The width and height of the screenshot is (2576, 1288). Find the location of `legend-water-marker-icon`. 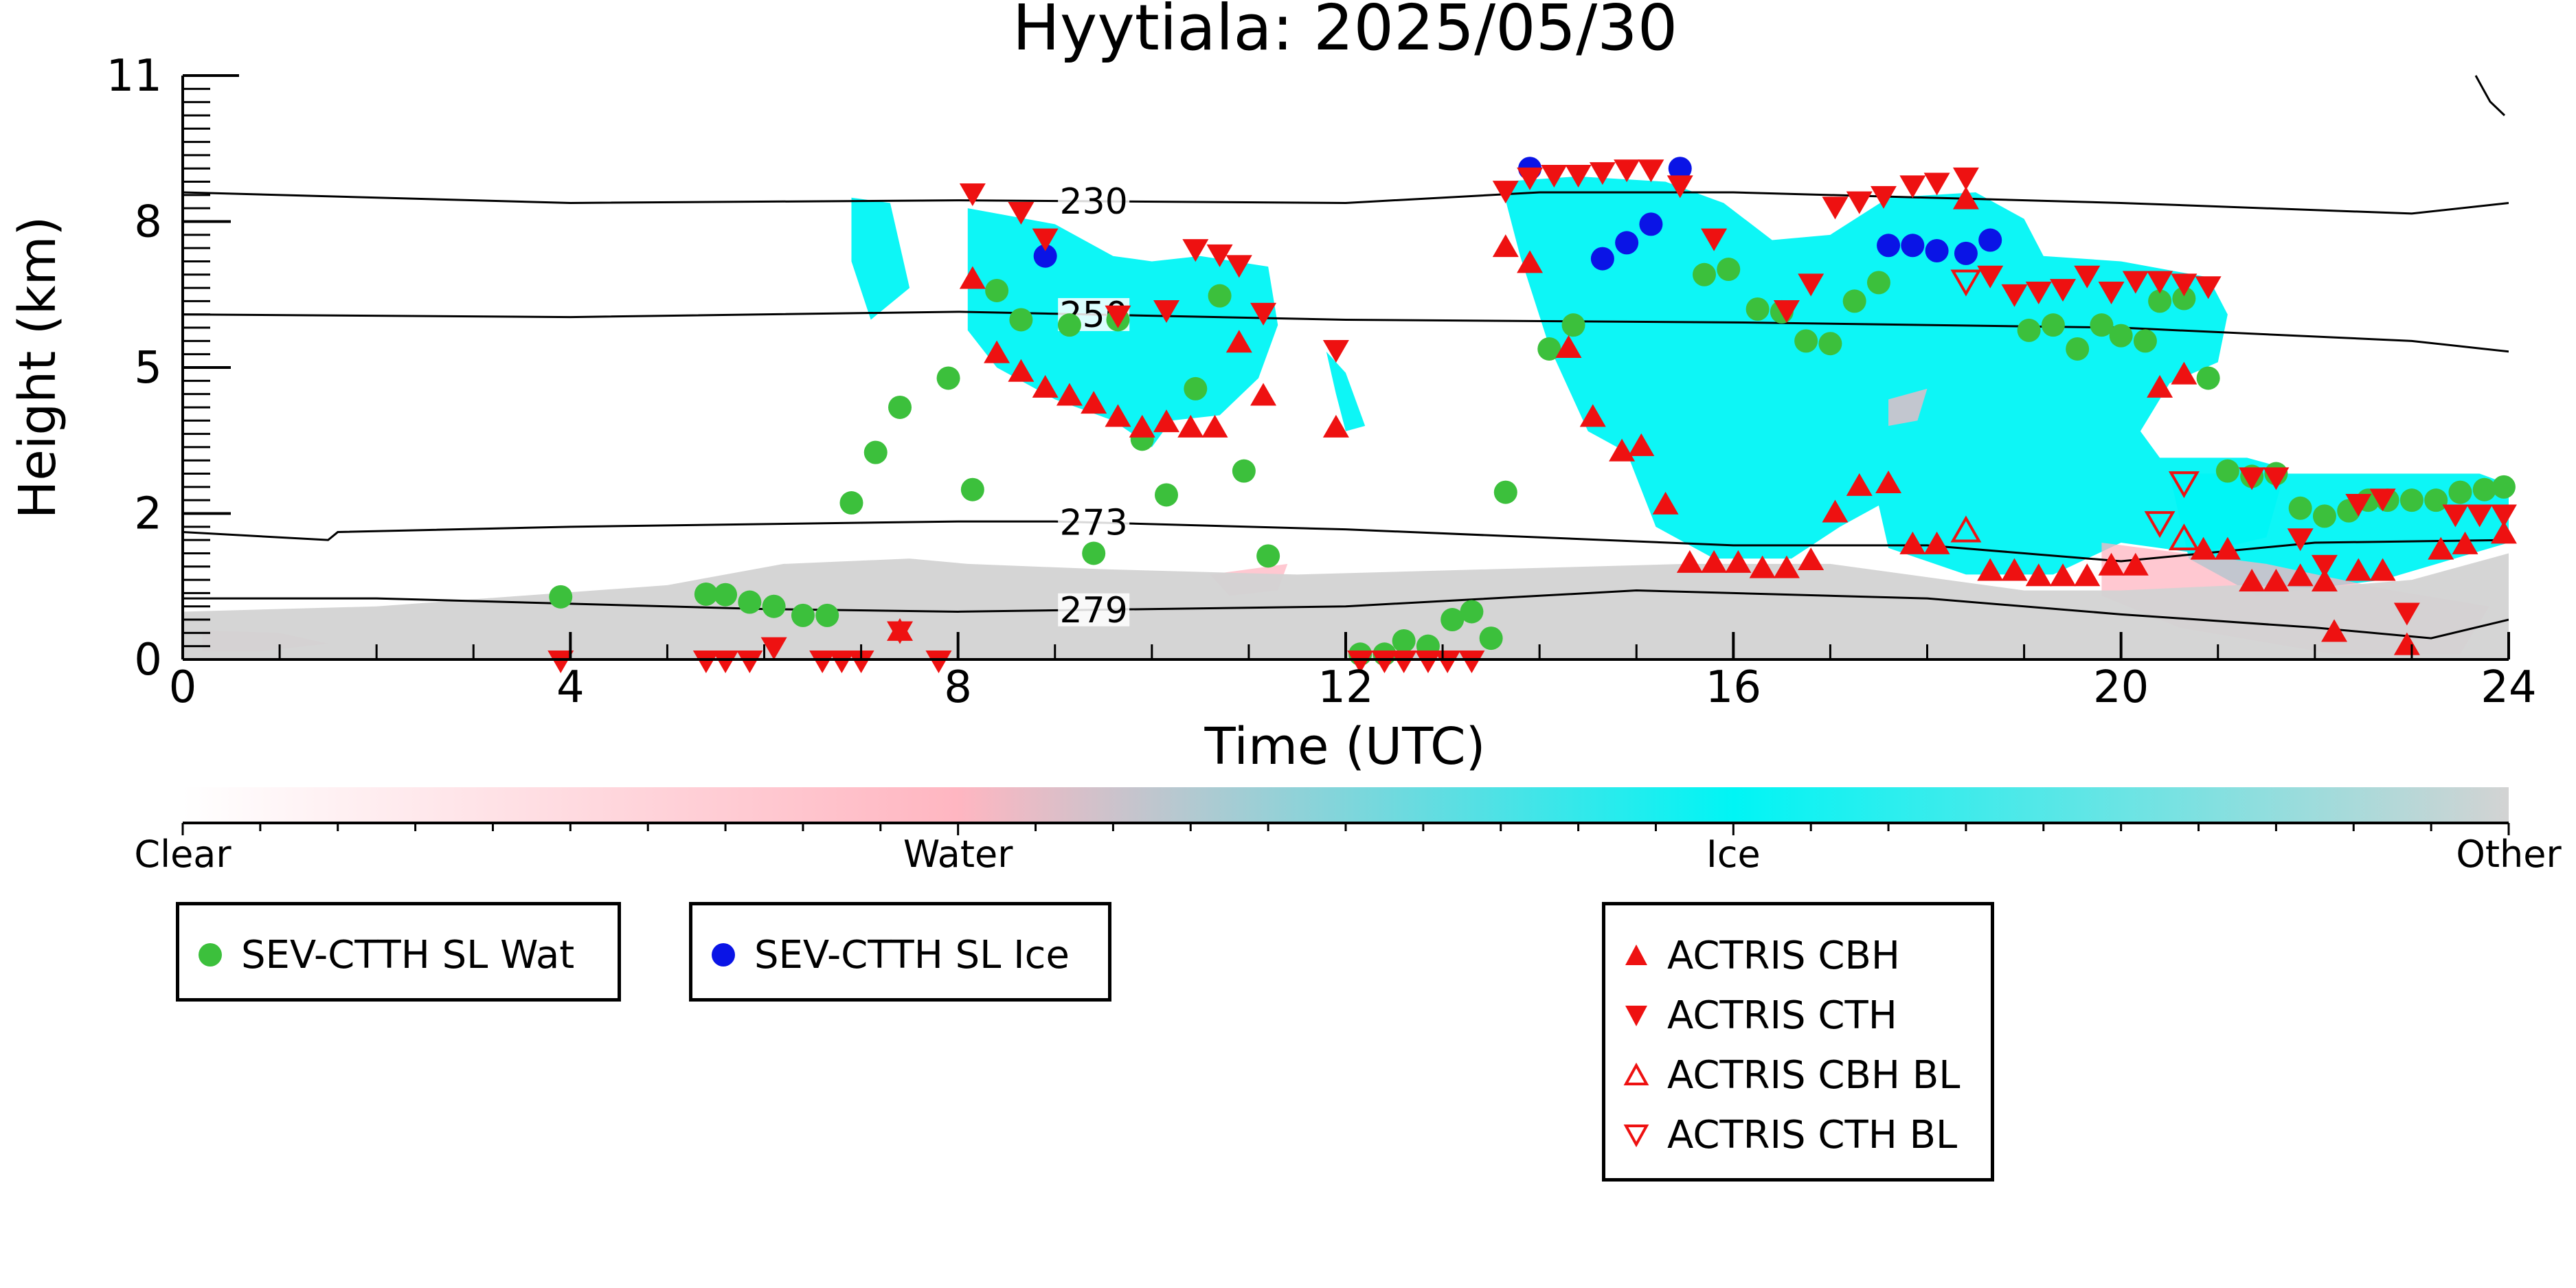

legend-water-marker-icon is located at coordinates (210, 955).